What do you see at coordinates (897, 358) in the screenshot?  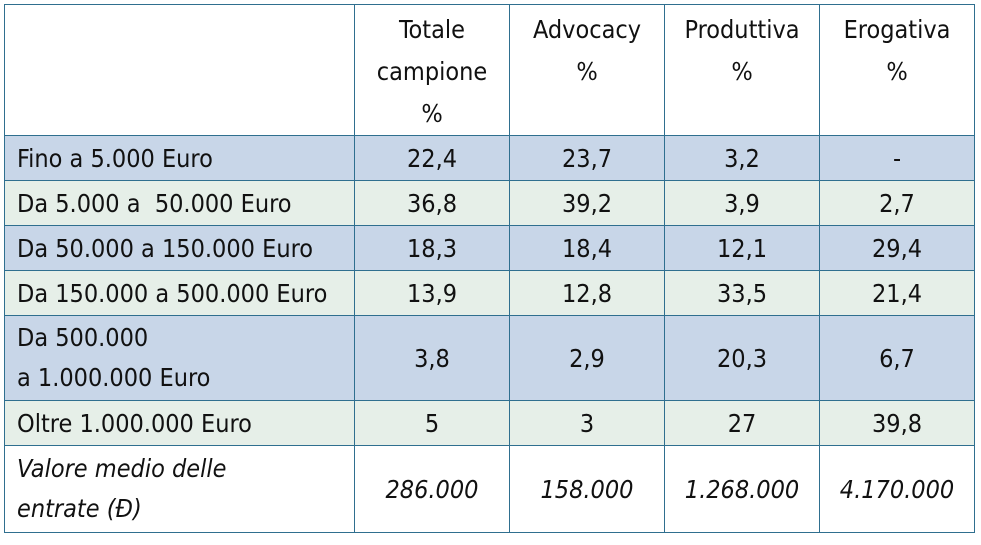 I see `cell-erogativa: 6,7` at bounding box center [897, 358].